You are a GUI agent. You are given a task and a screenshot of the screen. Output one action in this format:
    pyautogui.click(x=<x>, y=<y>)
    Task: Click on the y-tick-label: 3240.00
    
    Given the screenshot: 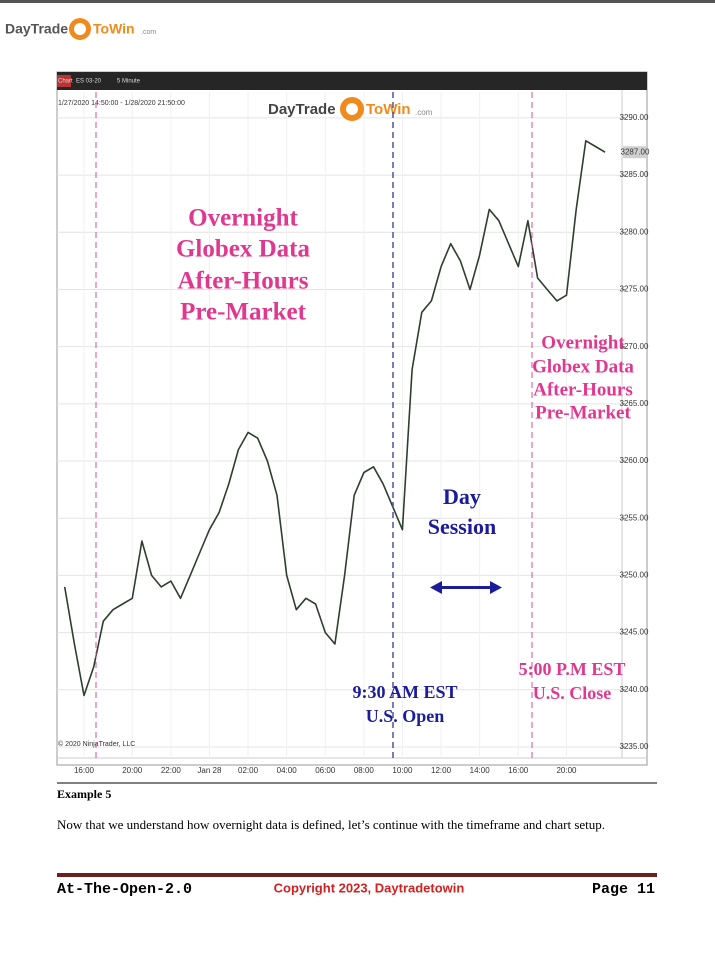 What is the action you would take?
    pyautogui.click(x=634, y=689)
    